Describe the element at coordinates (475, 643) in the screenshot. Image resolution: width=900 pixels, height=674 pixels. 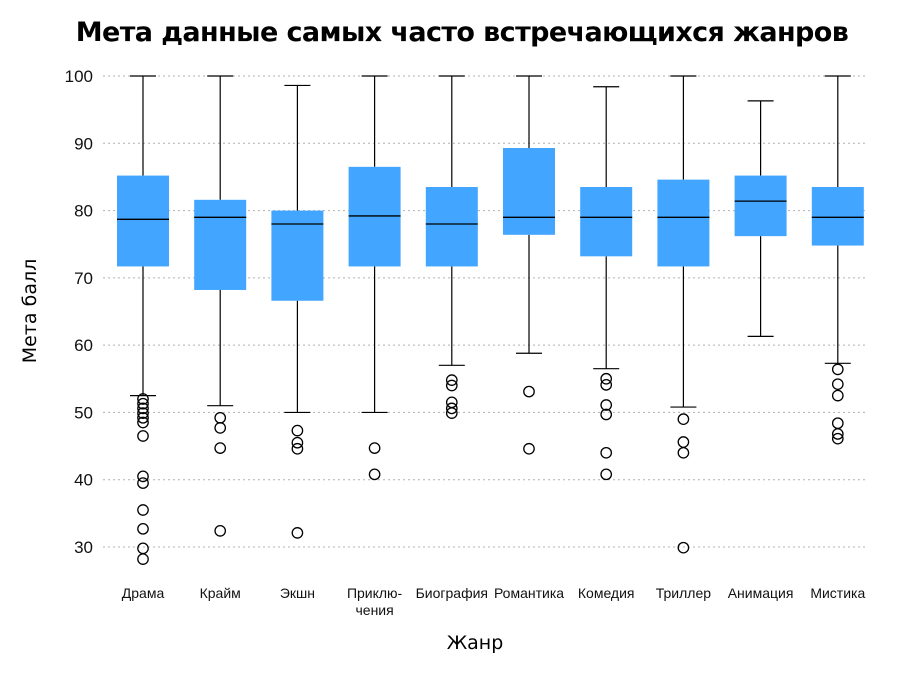
I see `x-axis-label: Жанр` at that location.